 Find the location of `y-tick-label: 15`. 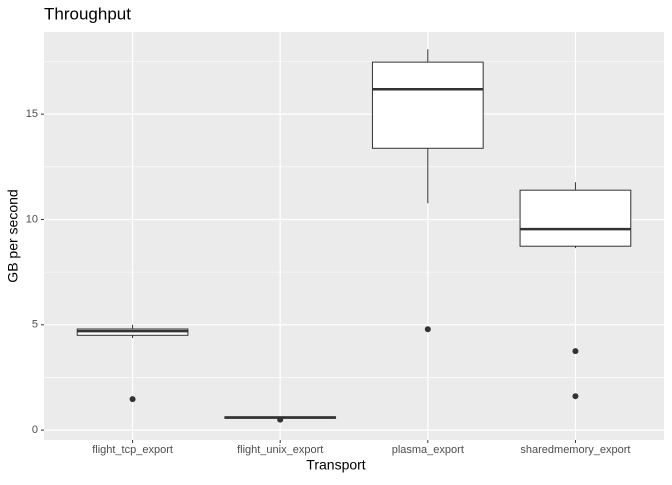

y-tick-label: 15 is located at coordinates (32, 114).